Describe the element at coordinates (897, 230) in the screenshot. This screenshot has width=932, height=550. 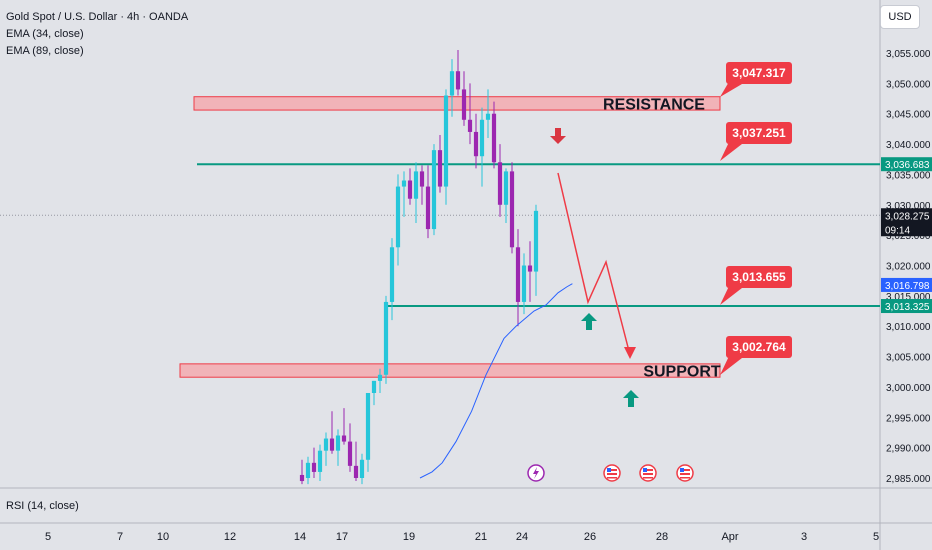
I see `countdown-label: 09:14` at that location.